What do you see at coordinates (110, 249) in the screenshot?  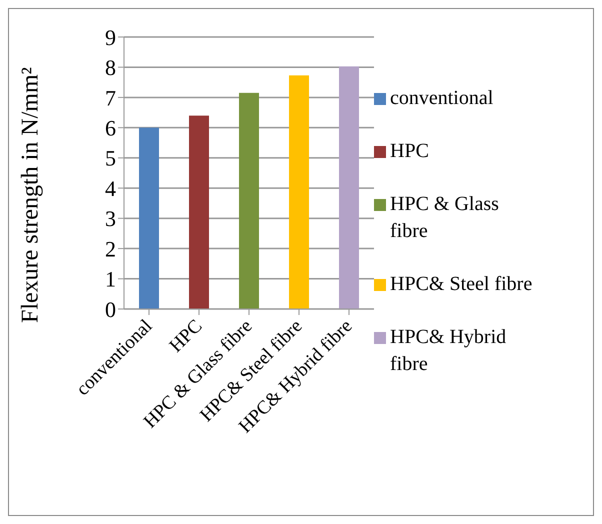 I see `y-tick-label: 2` at bounding box center [110, 249].